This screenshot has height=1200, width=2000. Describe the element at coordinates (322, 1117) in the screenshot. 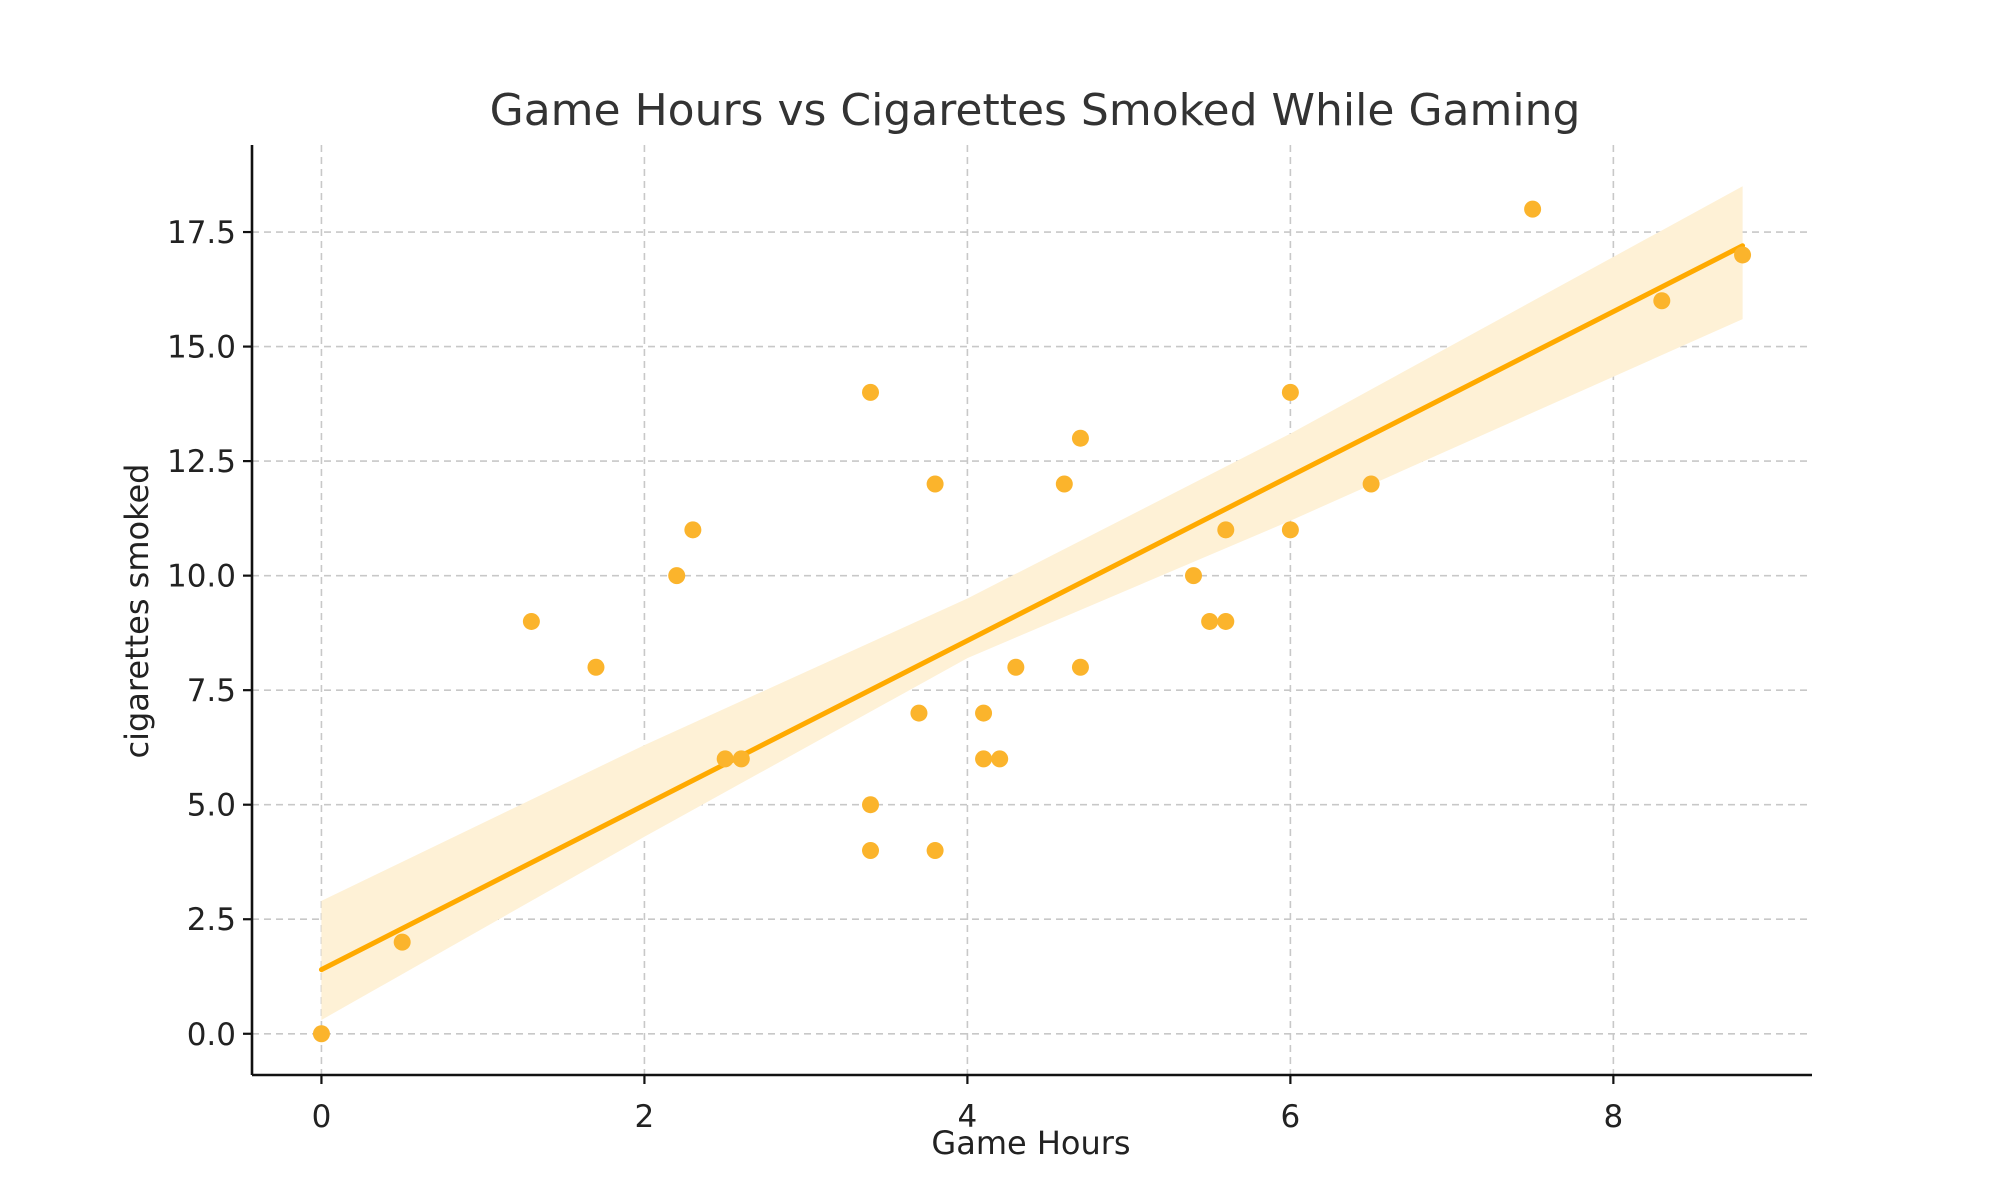

I see `x-tick-label: 0` at that location.